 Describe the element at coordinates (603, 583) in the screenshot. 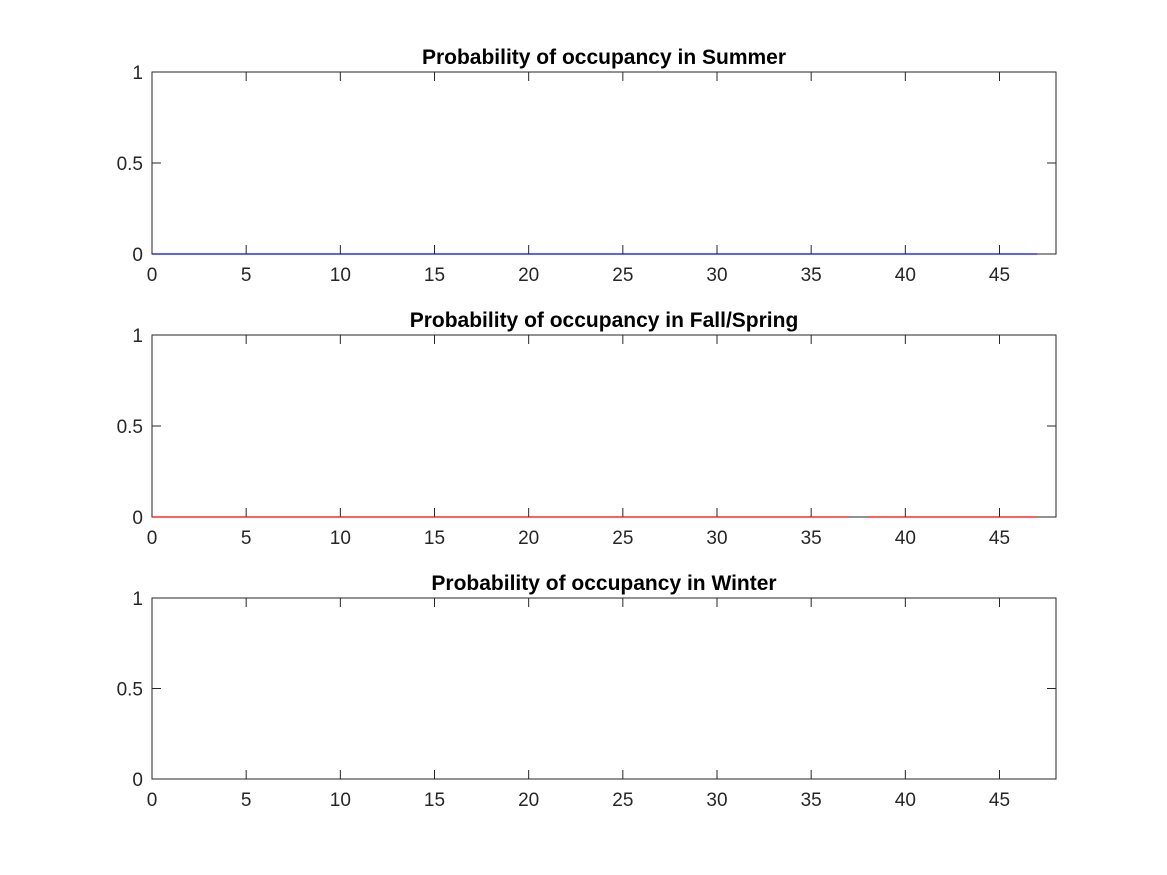

I see `chart-title: Probability of occupancy in Winter` at that location.